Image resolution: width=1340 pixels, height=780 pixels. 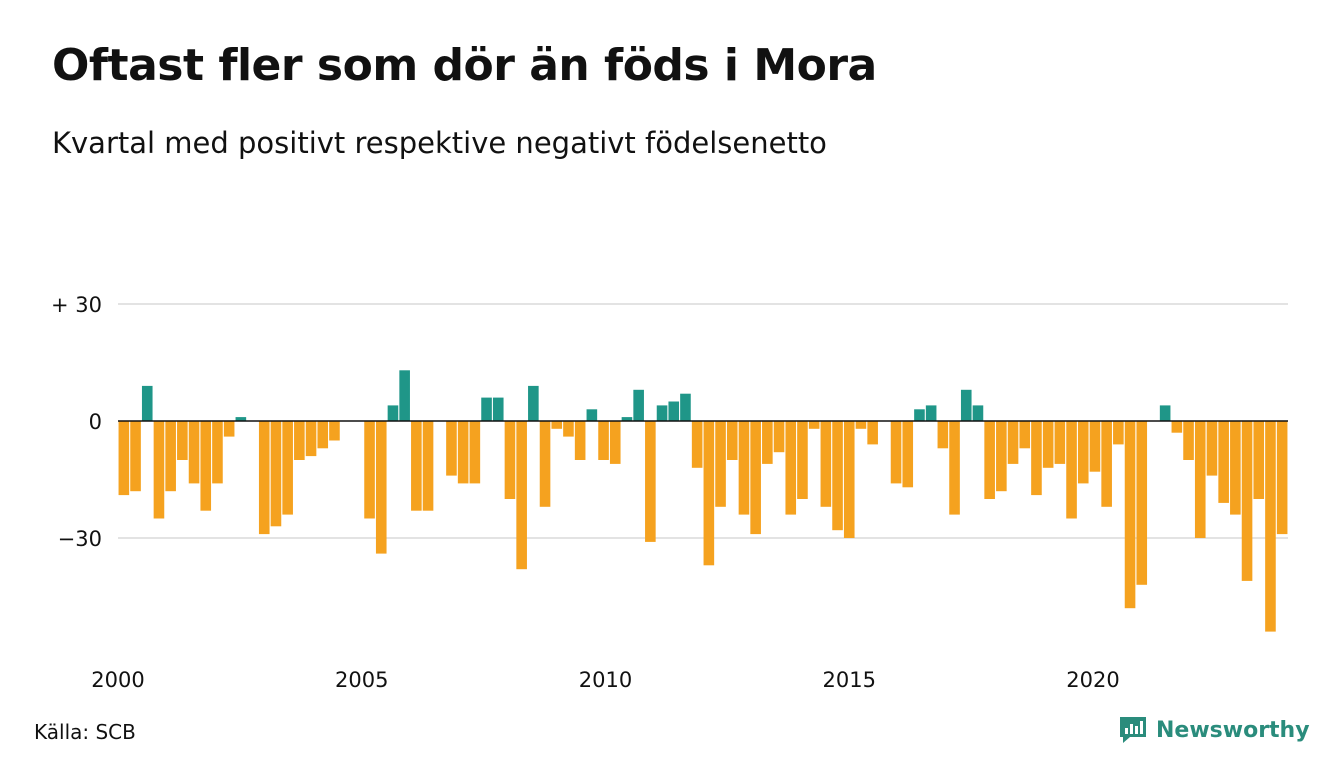 What do you see at coordinates (1092, 680) in the screenshot?
I see `x-tick-label: 2020` at bounding box center [1092, 680].